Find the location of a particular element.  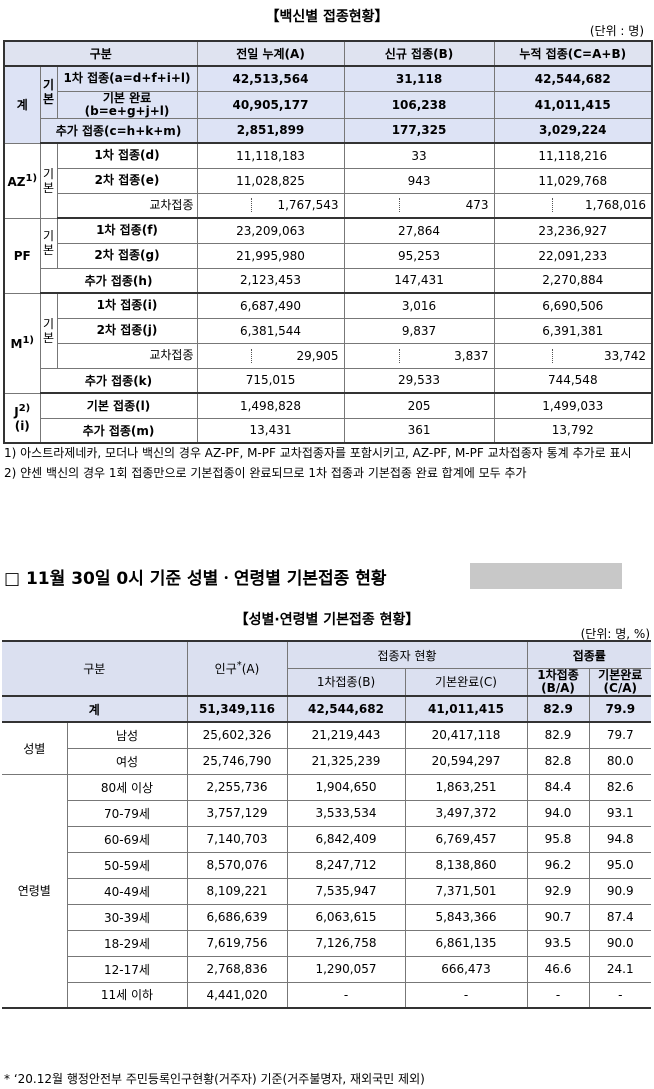

row-label: 30-39세 is located at coordinates (127, 917).